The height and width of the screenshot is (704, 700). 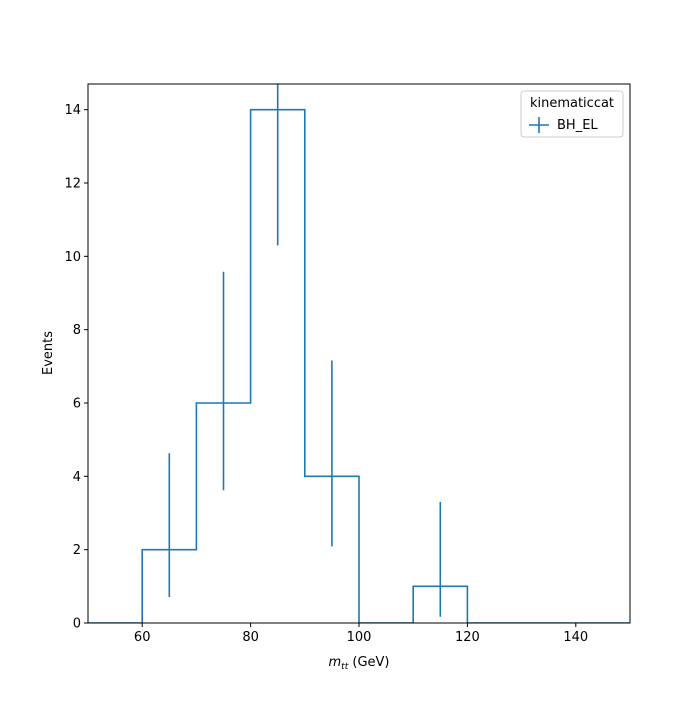 I want to click on y-tick-label: 6, so click(x=77, y=404).